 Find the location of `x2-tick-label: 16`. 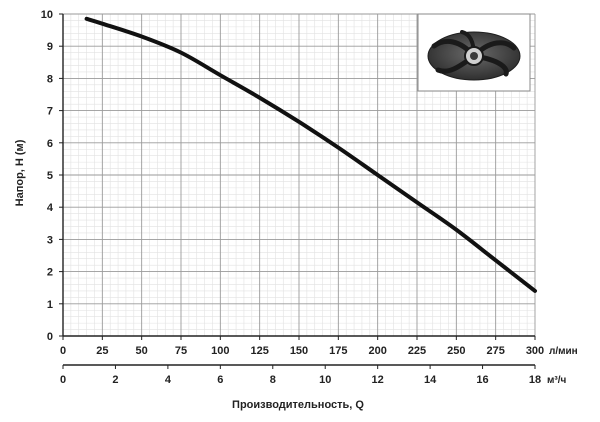

x2-tick-label: 16 is located at coordinates (482, 380).